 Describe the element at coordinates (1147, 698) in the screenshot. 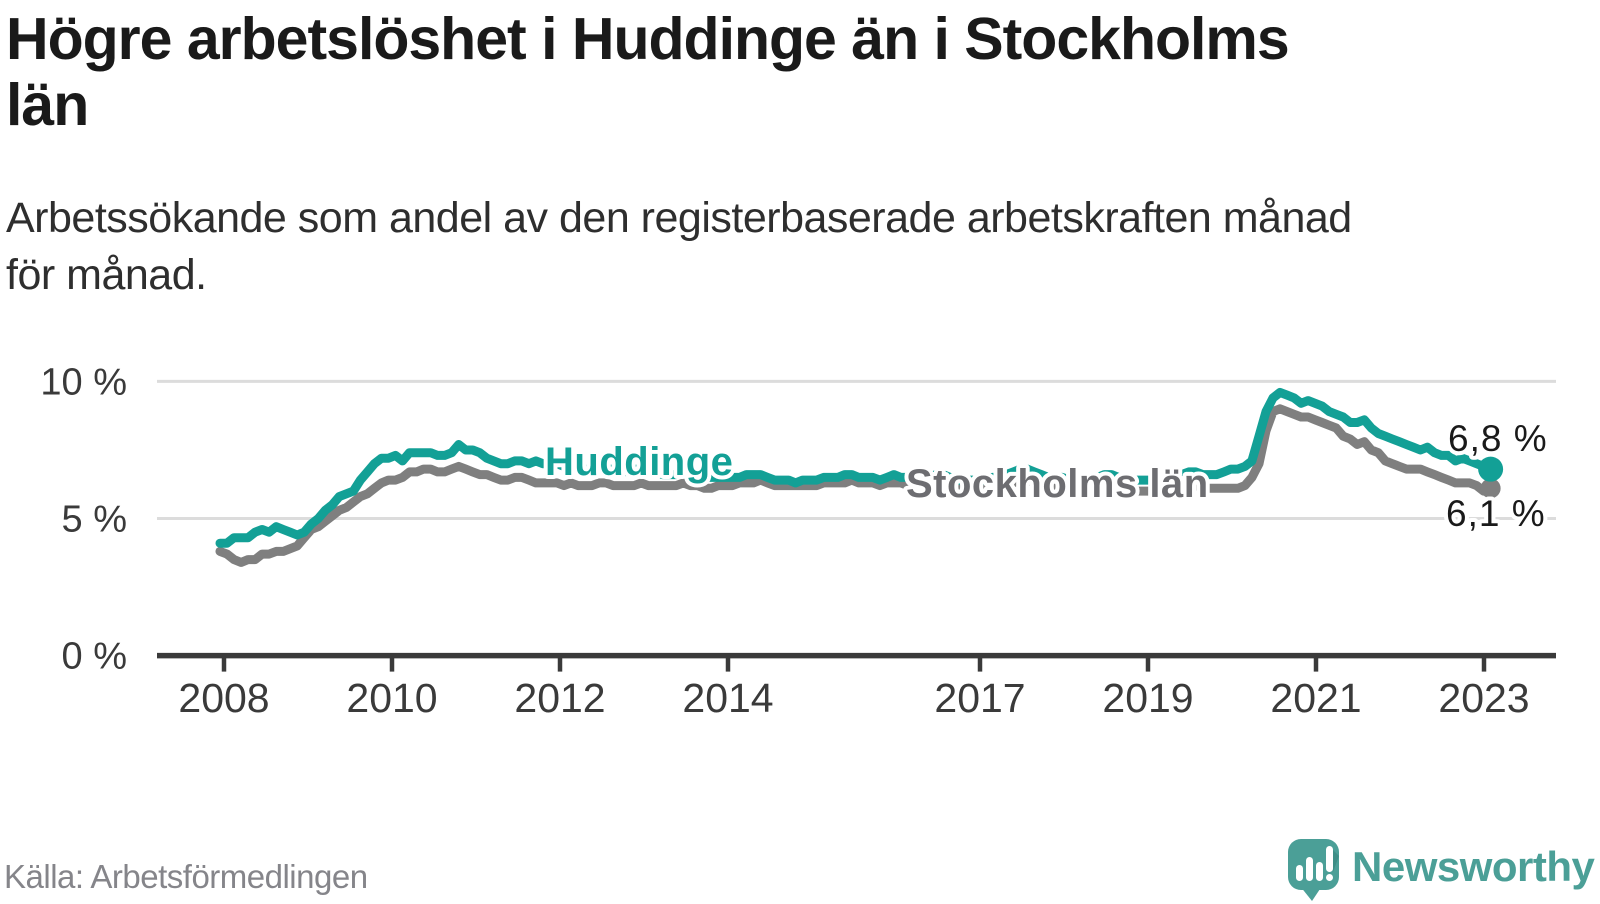

I see `x-tick-label-2019: 2019` at that location.